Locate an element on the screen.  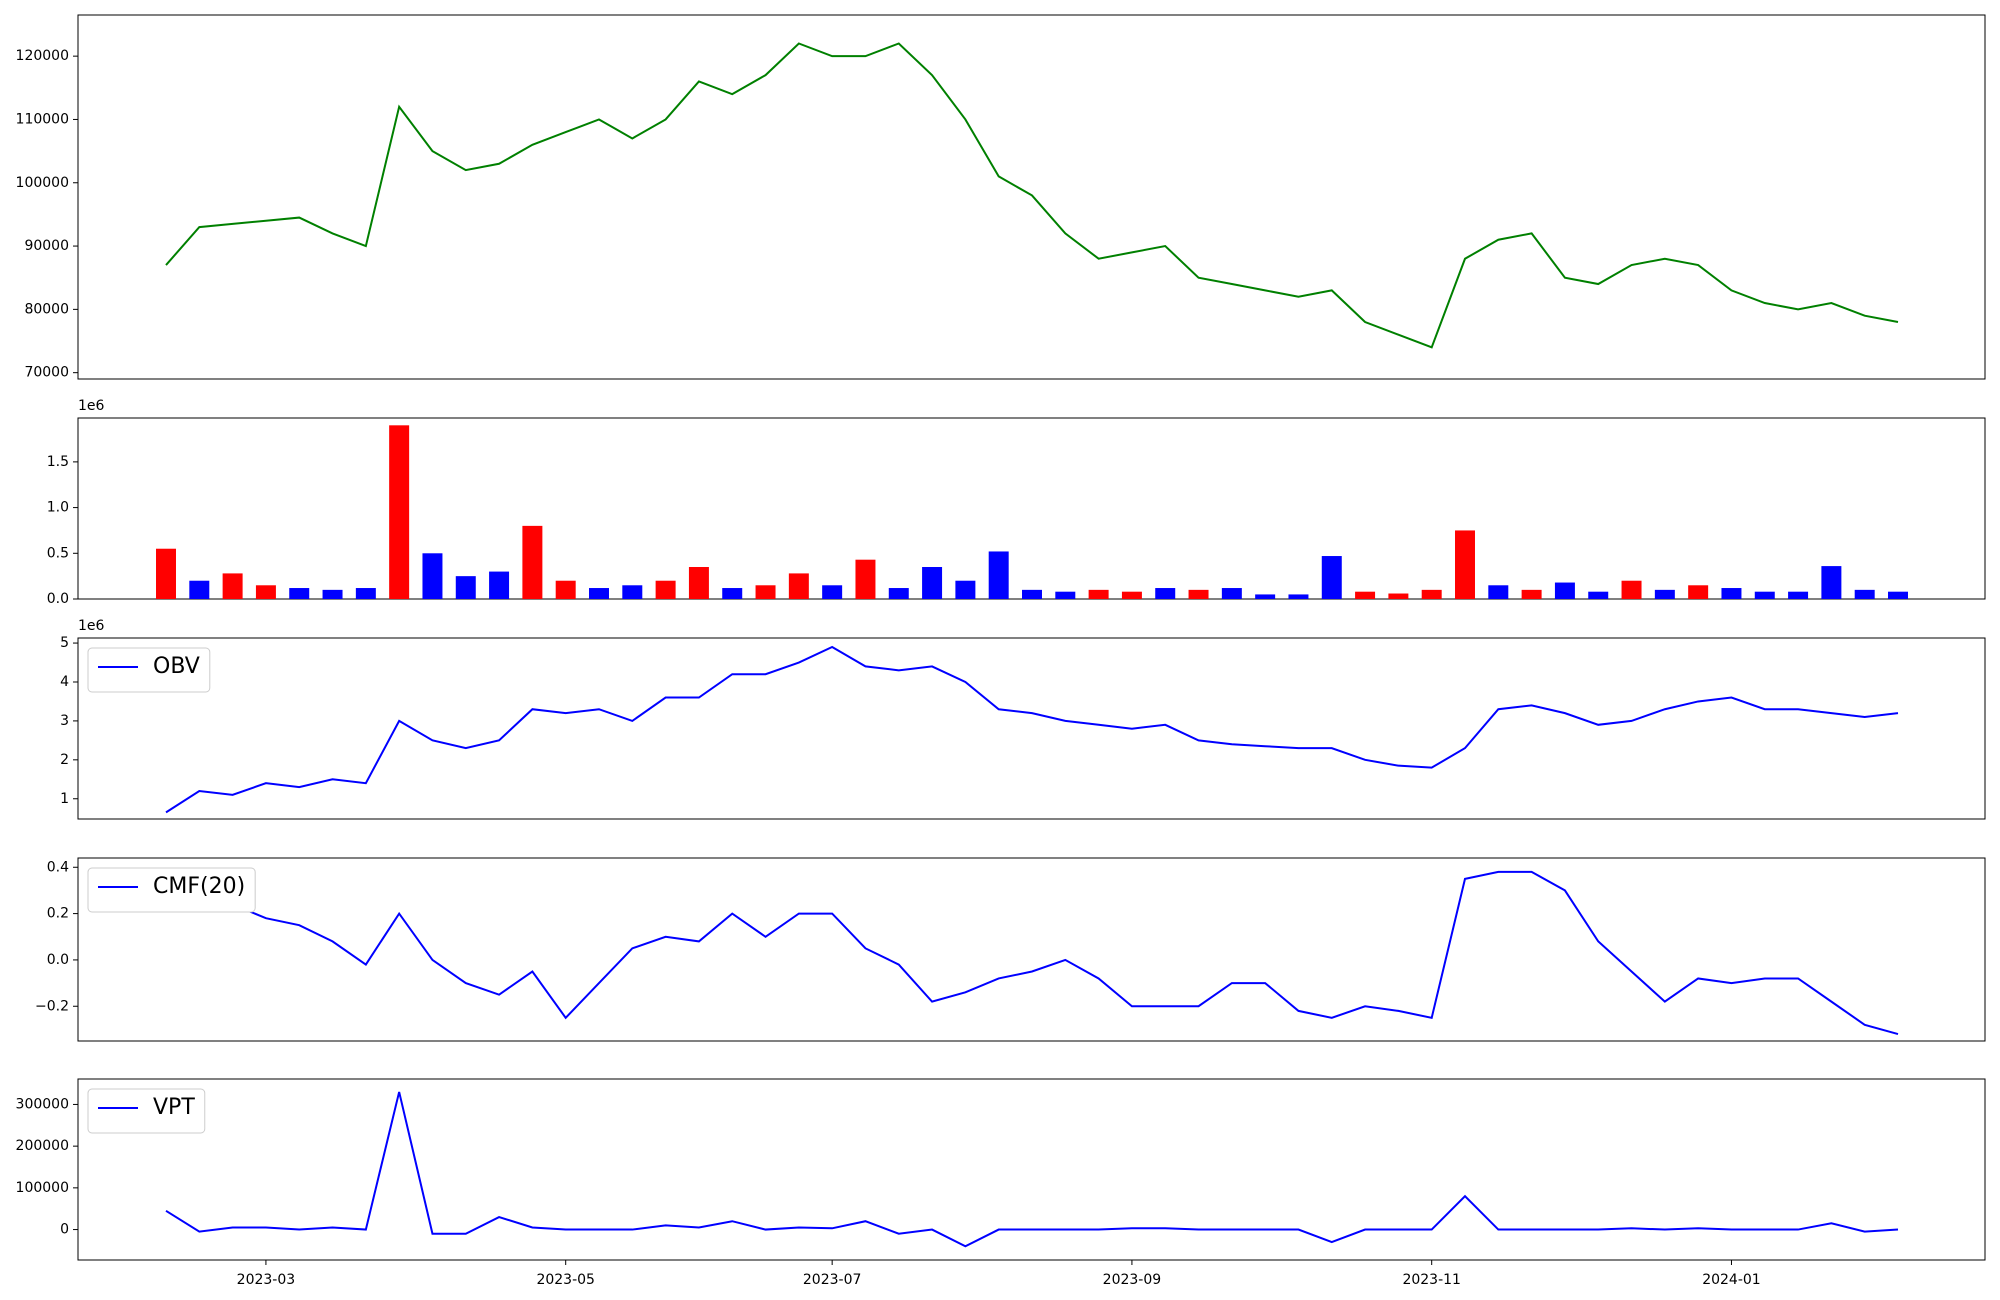
y-tick-label: 1.0 is located at coordinates (58, 508).